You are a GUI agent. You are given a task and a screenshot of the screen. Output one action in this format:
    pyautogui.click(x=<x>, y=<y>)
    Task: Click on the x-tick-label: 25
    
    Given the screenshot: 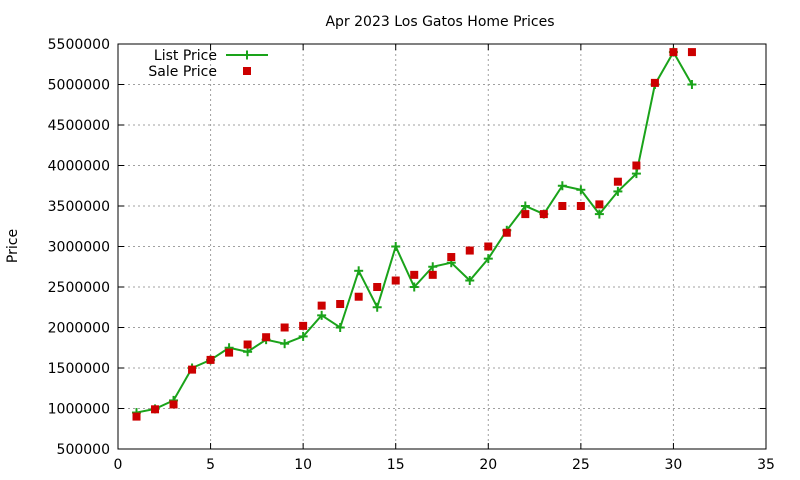 What is the action you would take?
    pyautogui.click(x=581, y=465)
    